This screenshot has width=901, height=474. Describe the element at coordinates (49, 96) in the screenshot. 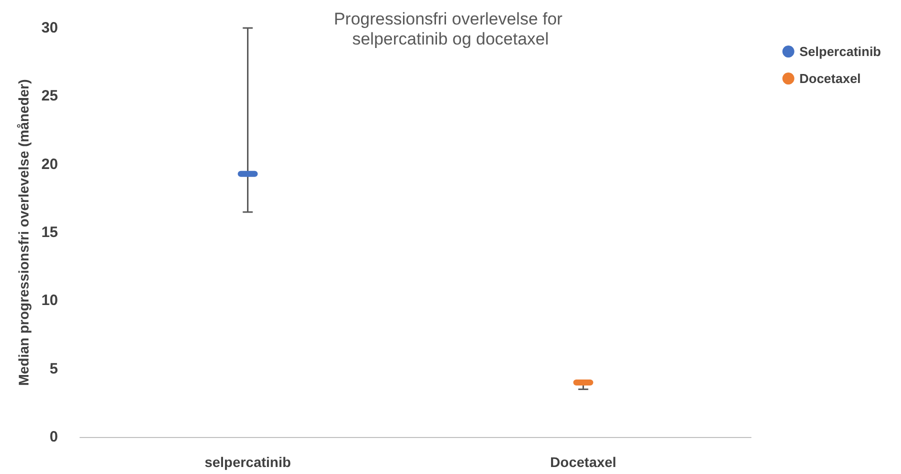

I see `y-tick-label: 25` at that location.